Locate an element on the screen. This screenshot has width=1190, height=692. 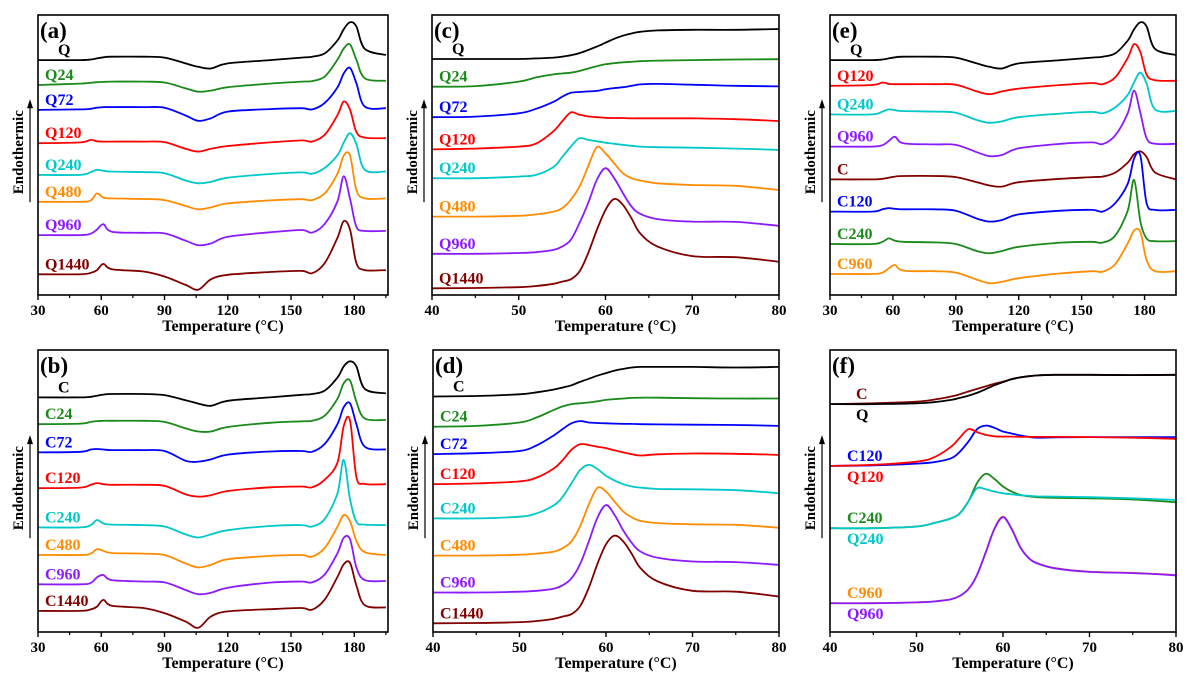
series-label: C72 is located at coordinates (454, 444).